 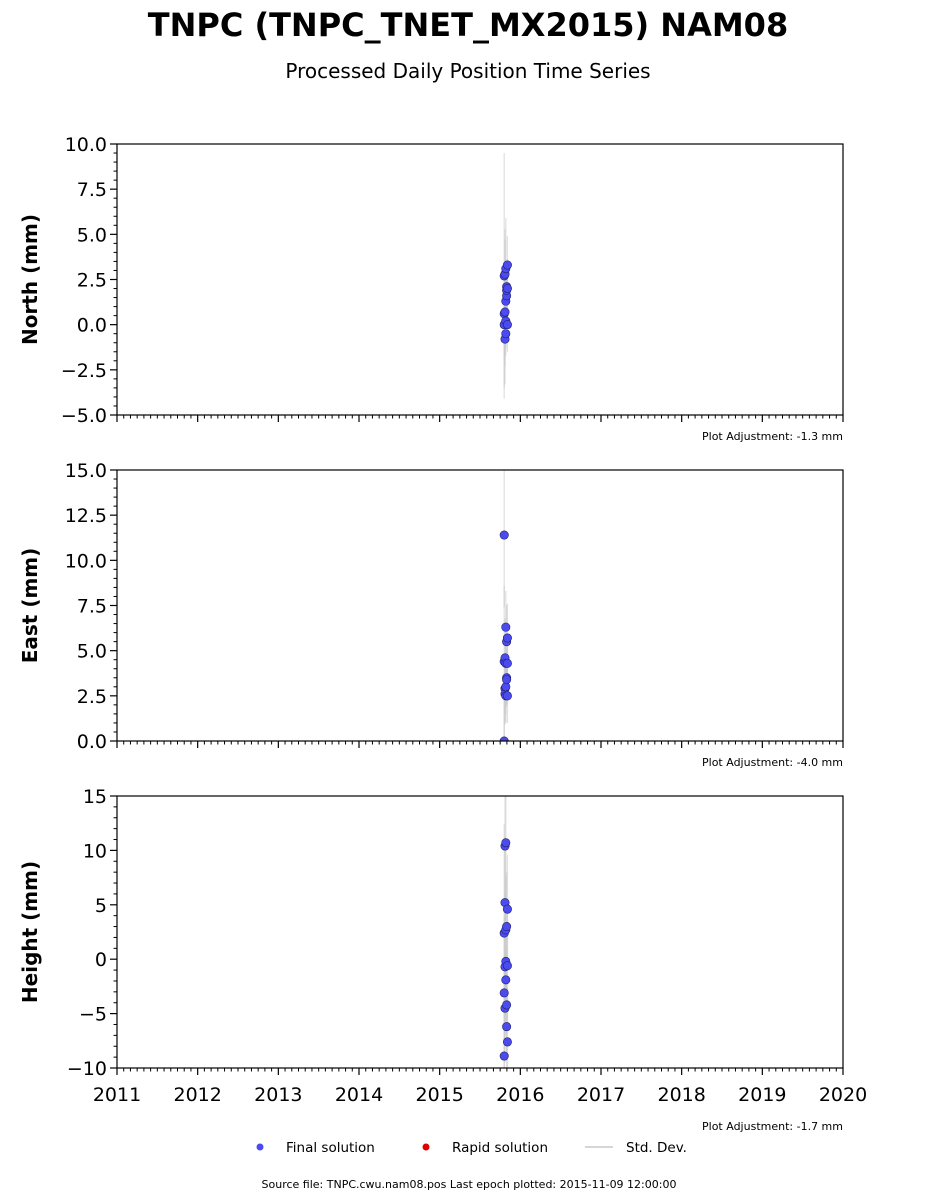 I want to click on height-ytick-label: 15, so click(x=95, y=797).